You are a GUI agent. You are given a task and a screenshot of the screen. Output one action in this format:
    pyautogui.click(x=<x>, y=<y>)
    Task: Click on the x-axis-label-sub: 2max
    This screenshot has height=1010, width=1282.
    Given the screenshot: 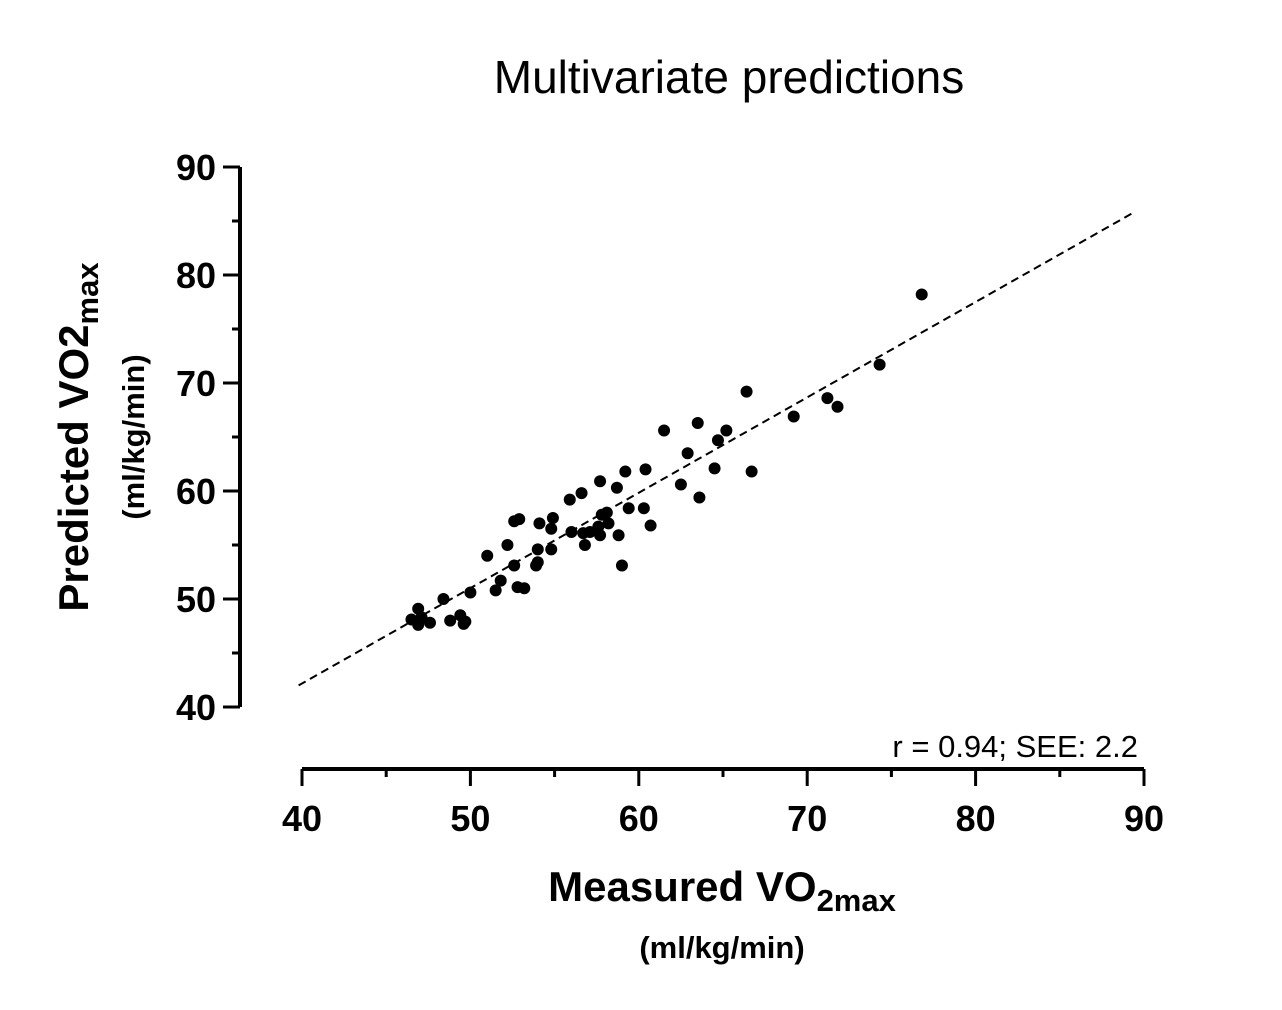 What is the action you would take?
    pyautogui.click(x=857, y=900)
    